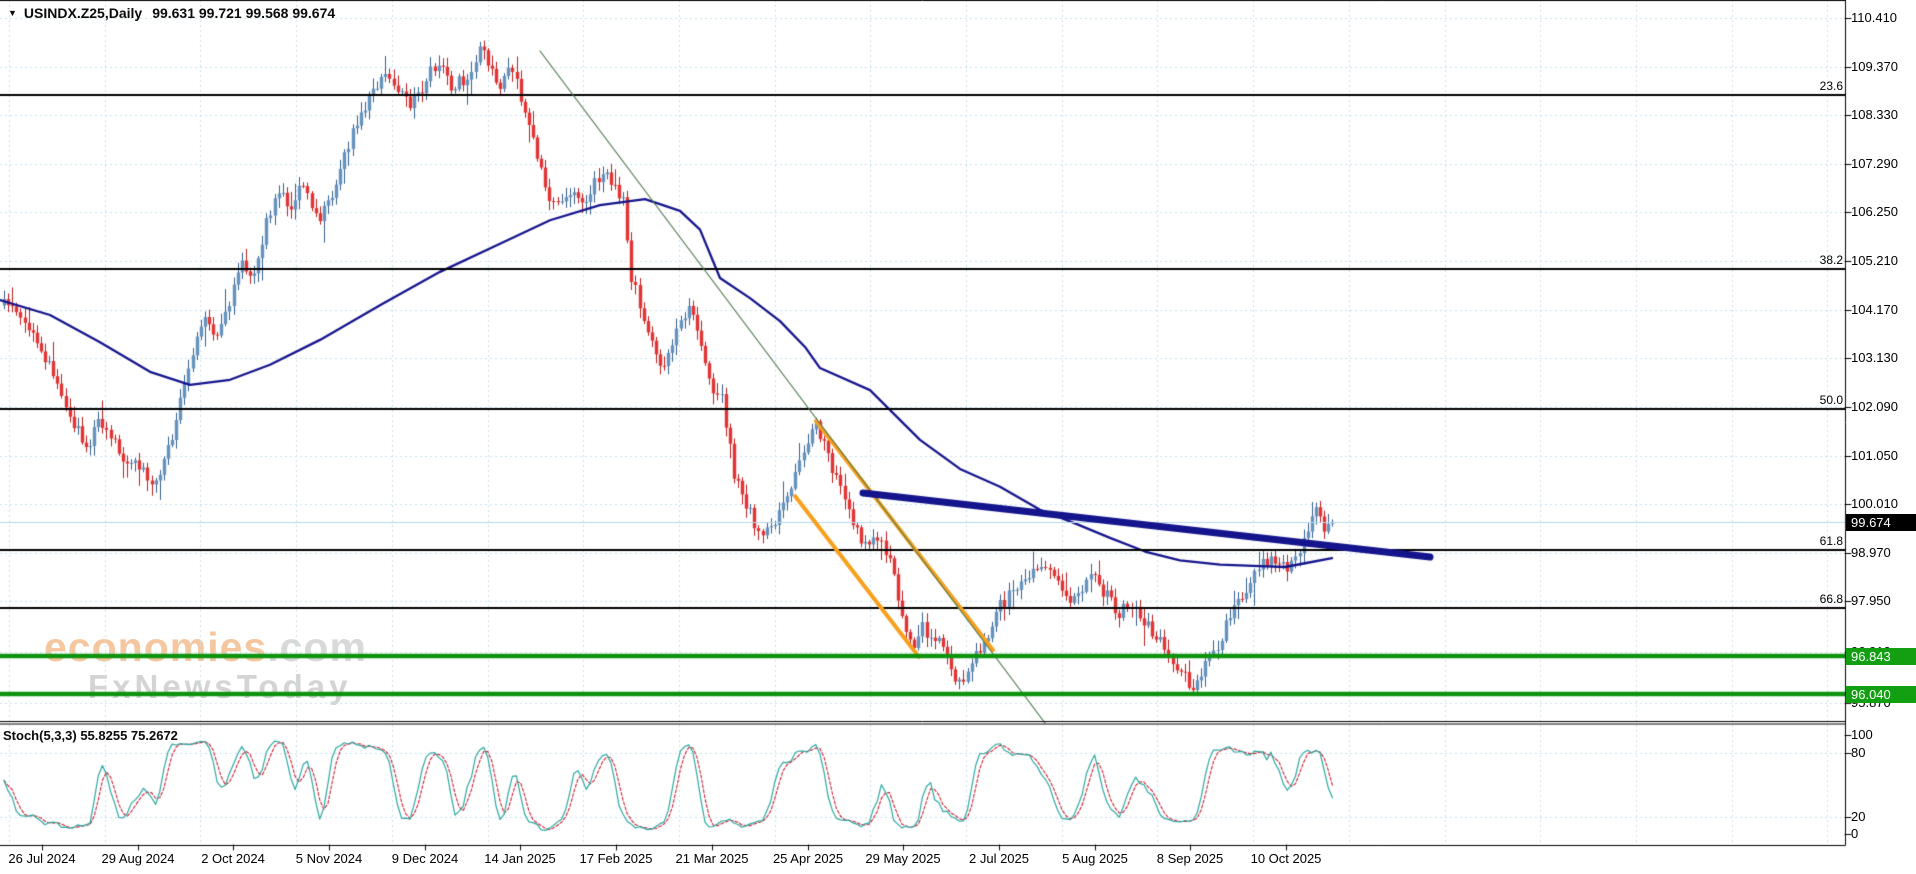  What do you see at coordinates (244, 13) in the screenshot?
I see `ohlc-quote-label: 99.631 99.721 99.568 99.674` at bounding box center [244, 13].